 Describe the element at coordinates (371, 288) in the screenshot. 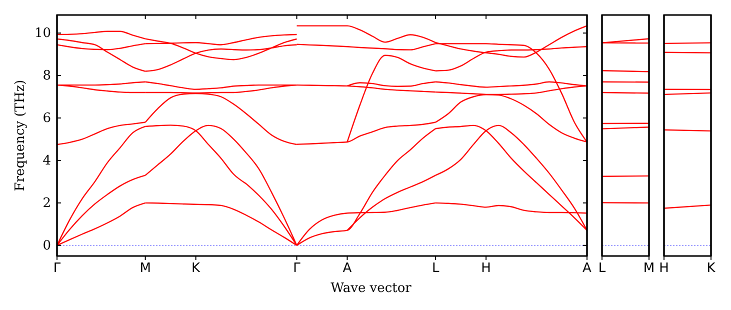

I see `x-axis-title: Wave vector` at that location.